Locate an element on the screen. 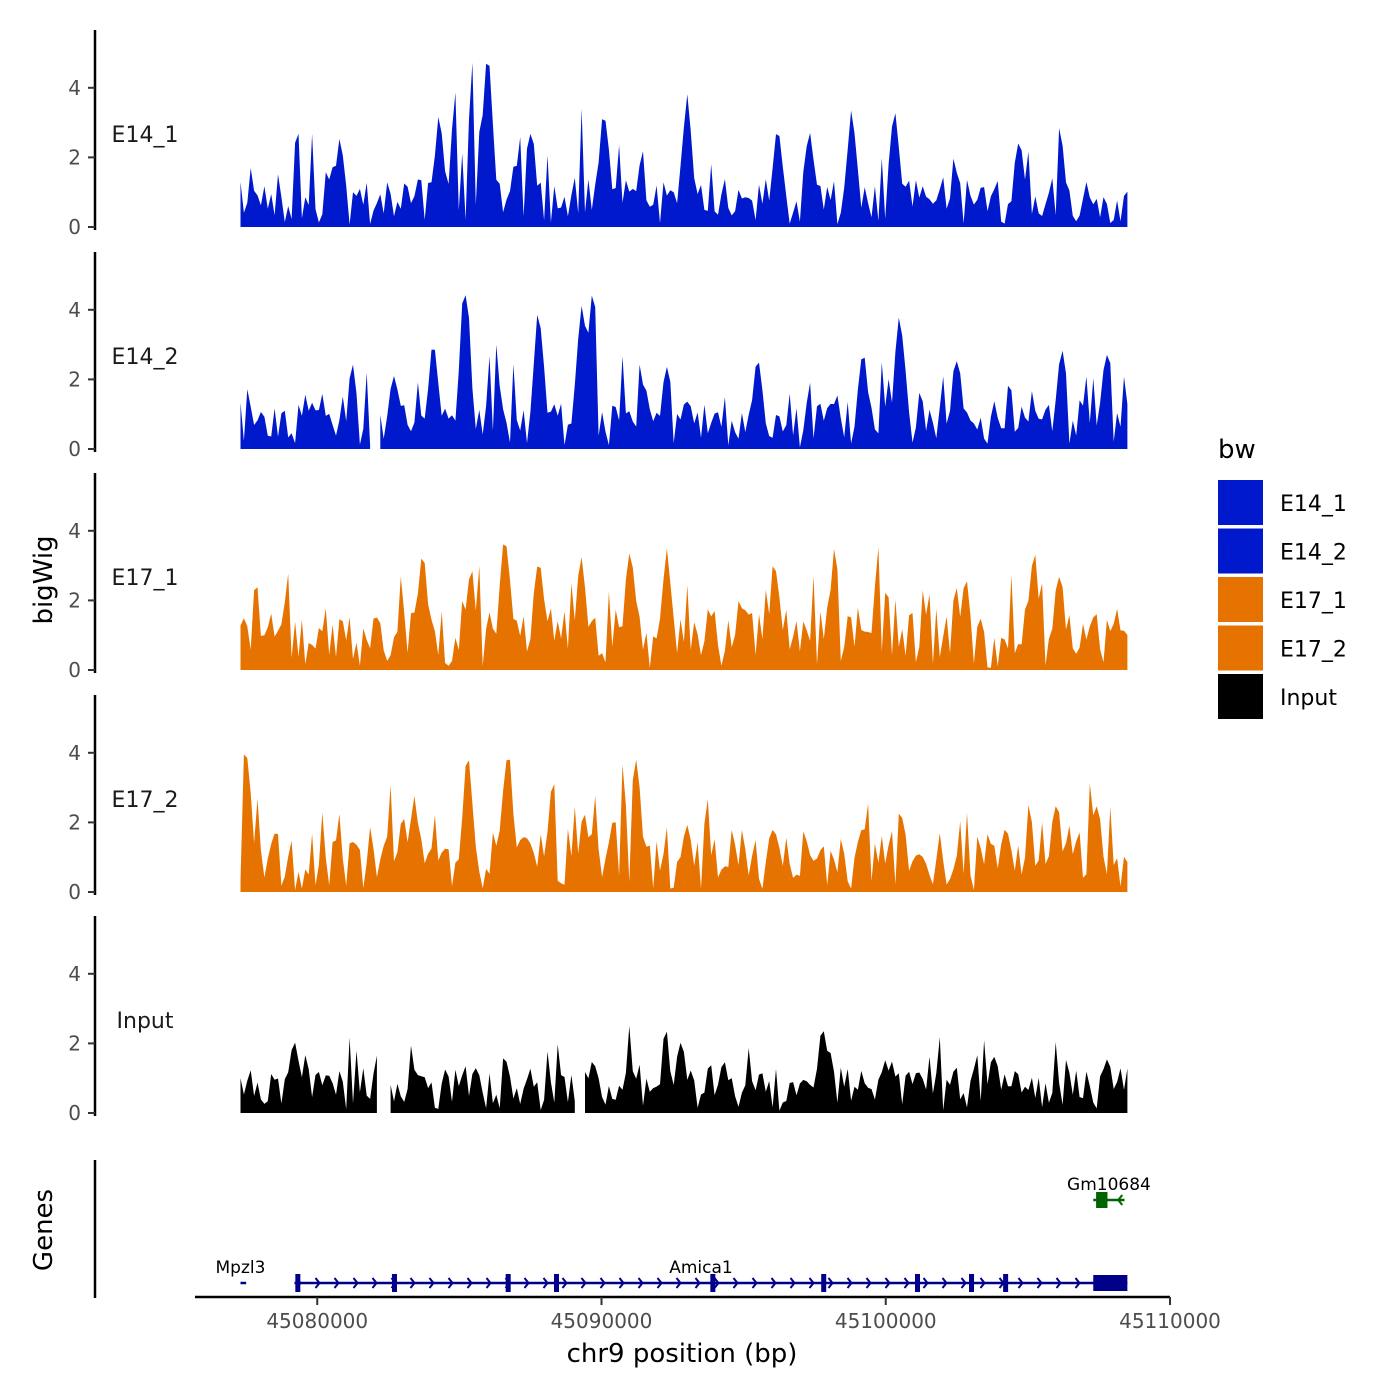  gene-label: Amica1 is located at coordinates (701, 1268).